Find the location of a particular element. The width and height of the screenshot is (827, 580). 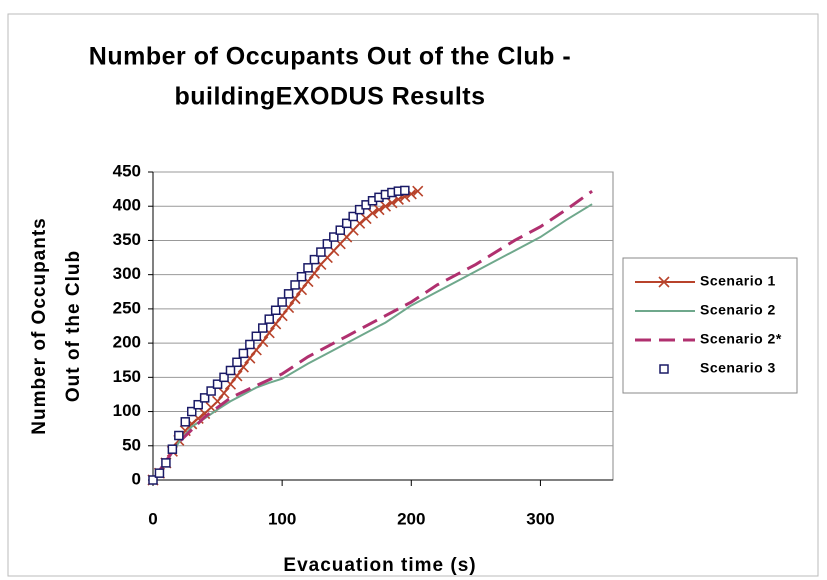

x-tick-label: 0 is located at coordinates (152, 518).